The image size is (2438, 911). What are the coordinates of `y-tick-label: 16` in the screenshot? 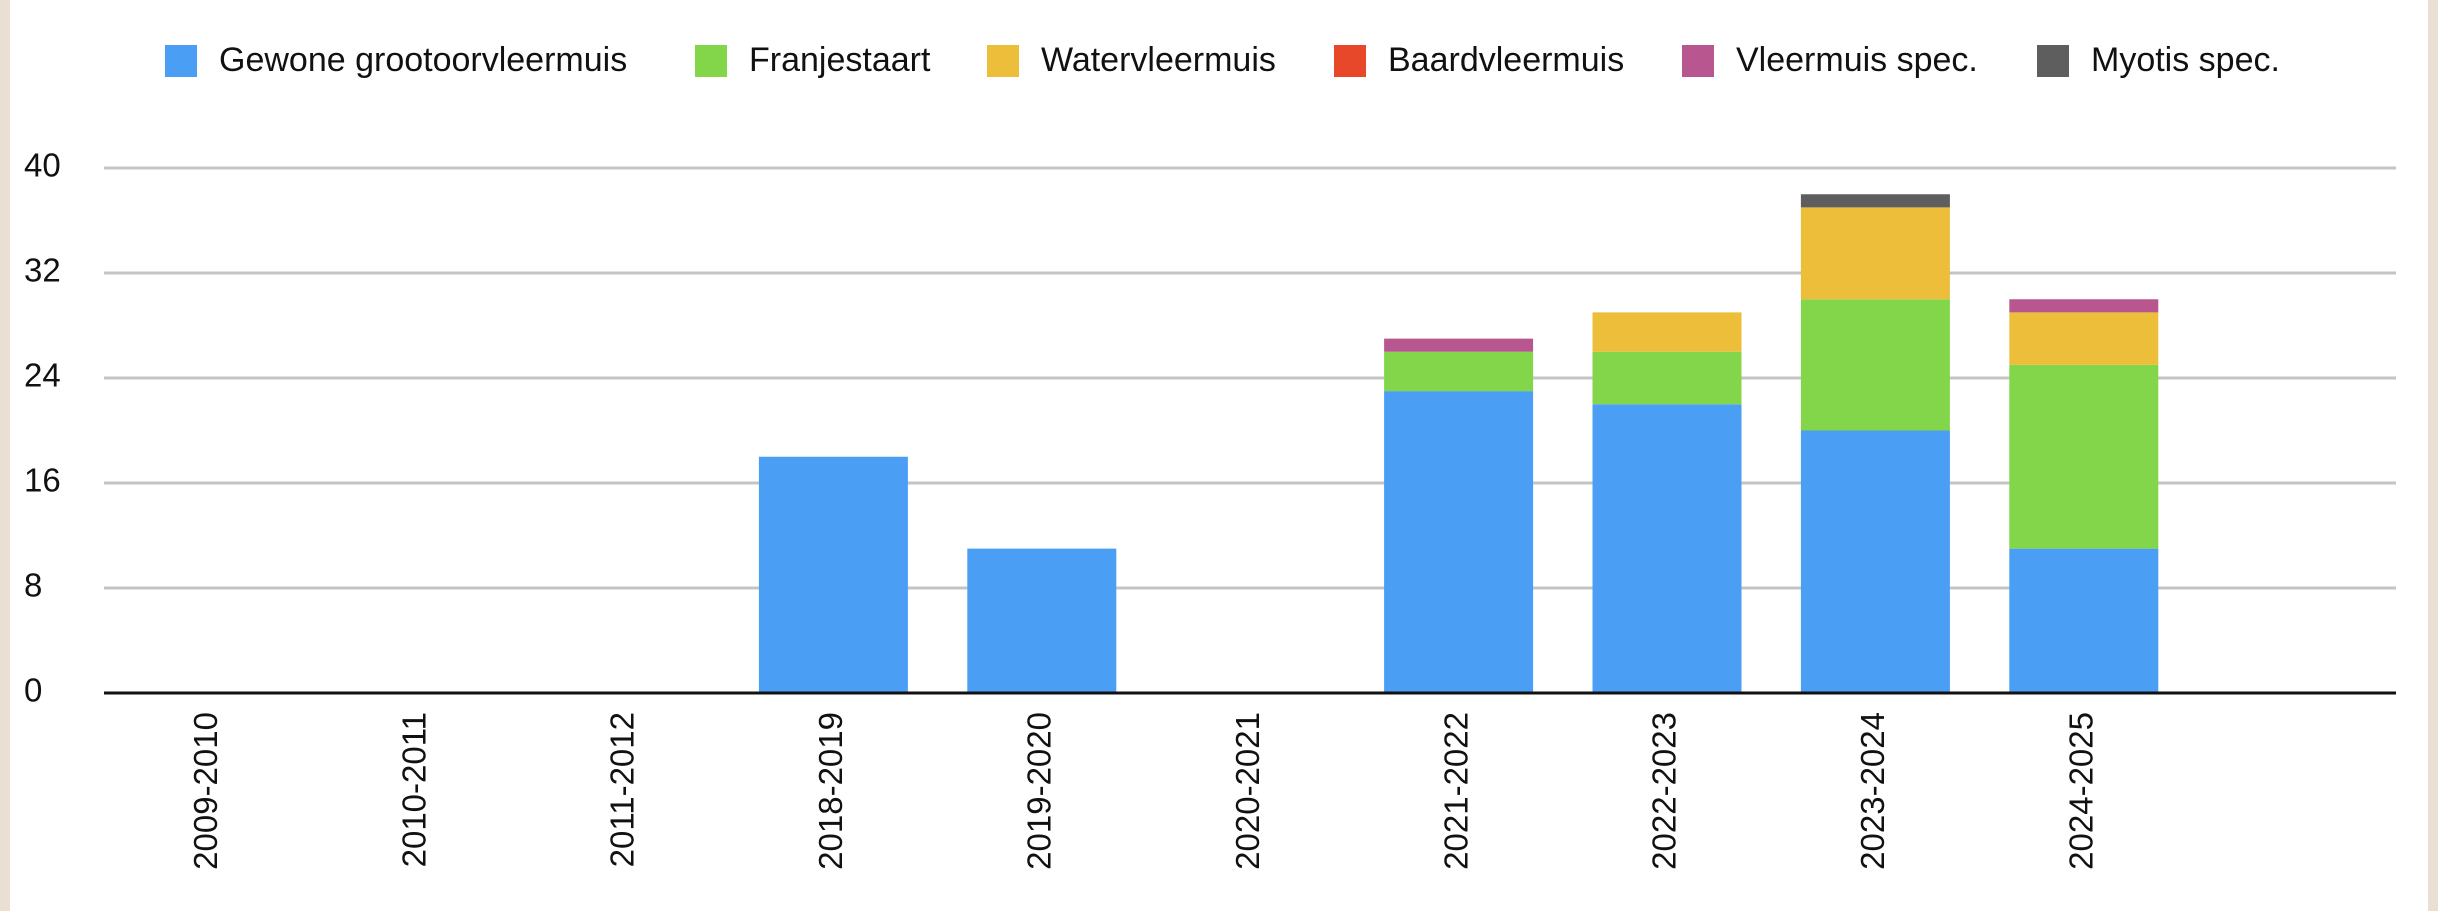 It's located at (42, 480).